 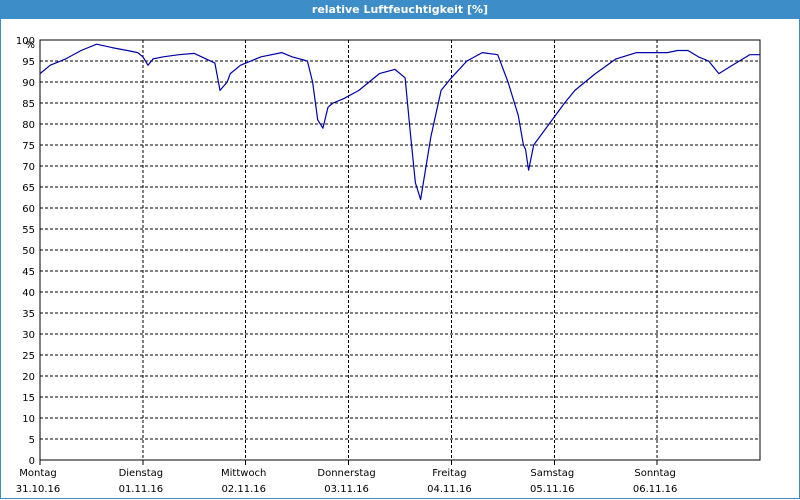 What do you see at coordinates (28, 272) in the screenshot?
I see `y-tick-label: 45` at bounding box center [28, 272].